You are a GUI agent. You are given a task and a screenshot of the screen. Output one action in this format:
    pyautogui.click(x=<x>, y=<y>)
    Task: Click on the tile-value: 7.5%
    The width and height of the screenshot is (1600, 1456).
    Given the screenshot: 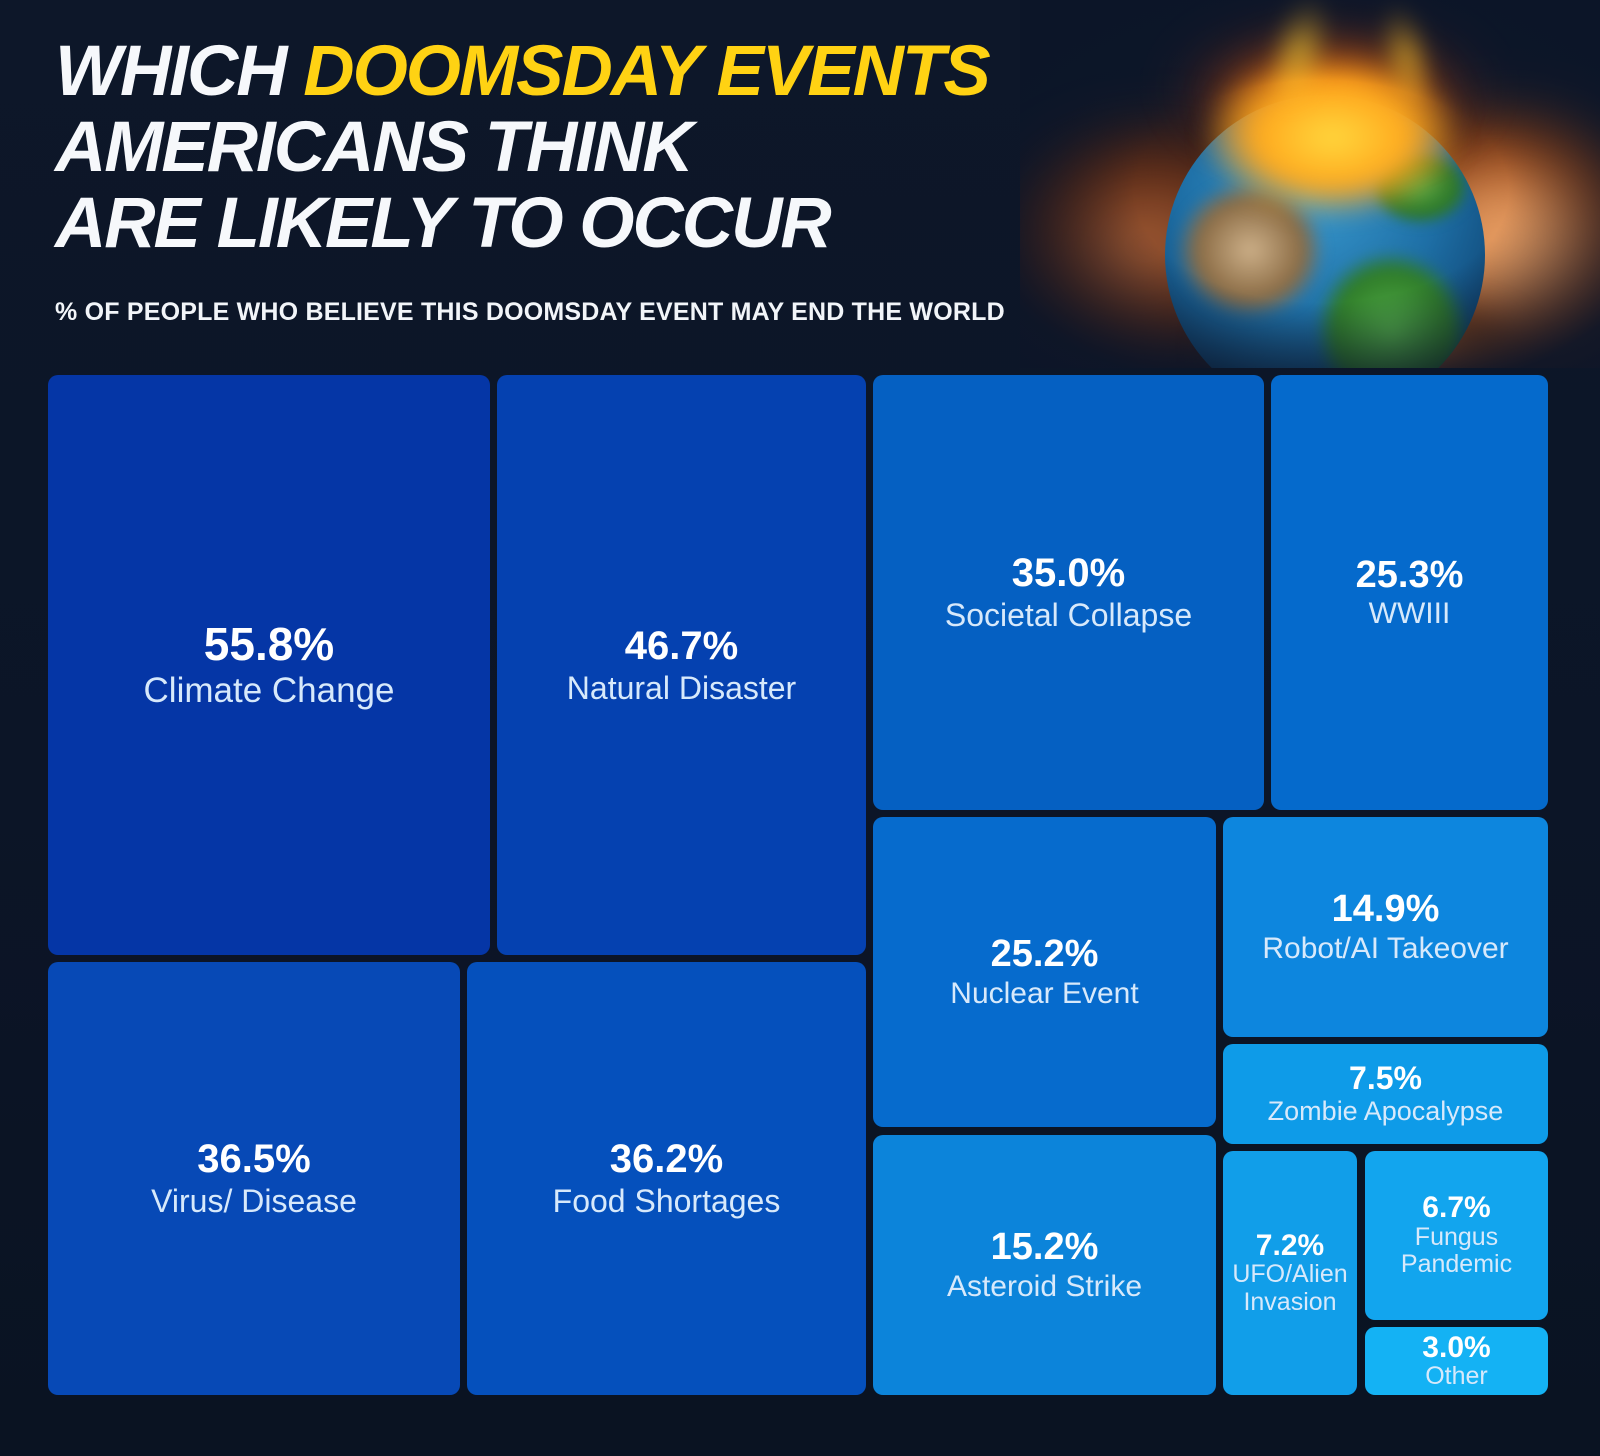 What is the action you would take?
    pyautogui.click(x=1385, y=1077)
    